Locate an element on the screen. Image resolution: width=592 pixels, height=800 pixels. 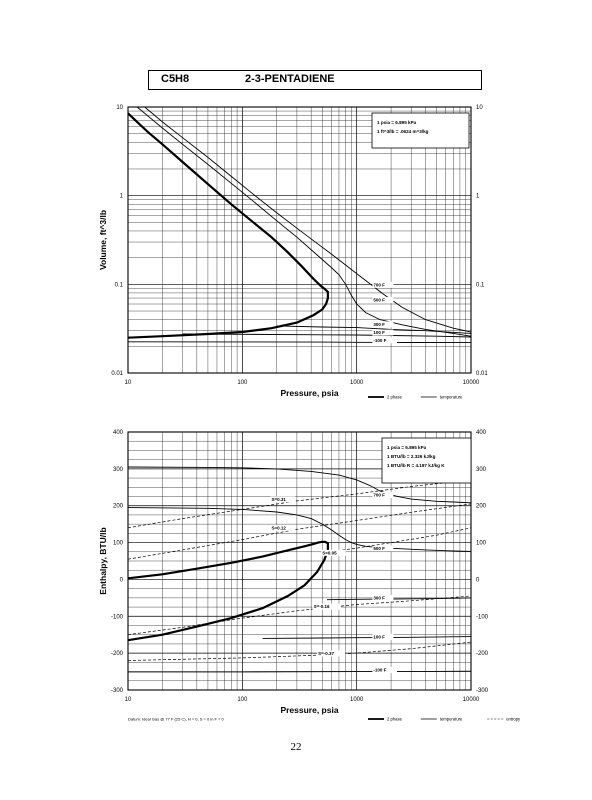
y-tick-label-right: 100 is located at coordinates (481, 544).